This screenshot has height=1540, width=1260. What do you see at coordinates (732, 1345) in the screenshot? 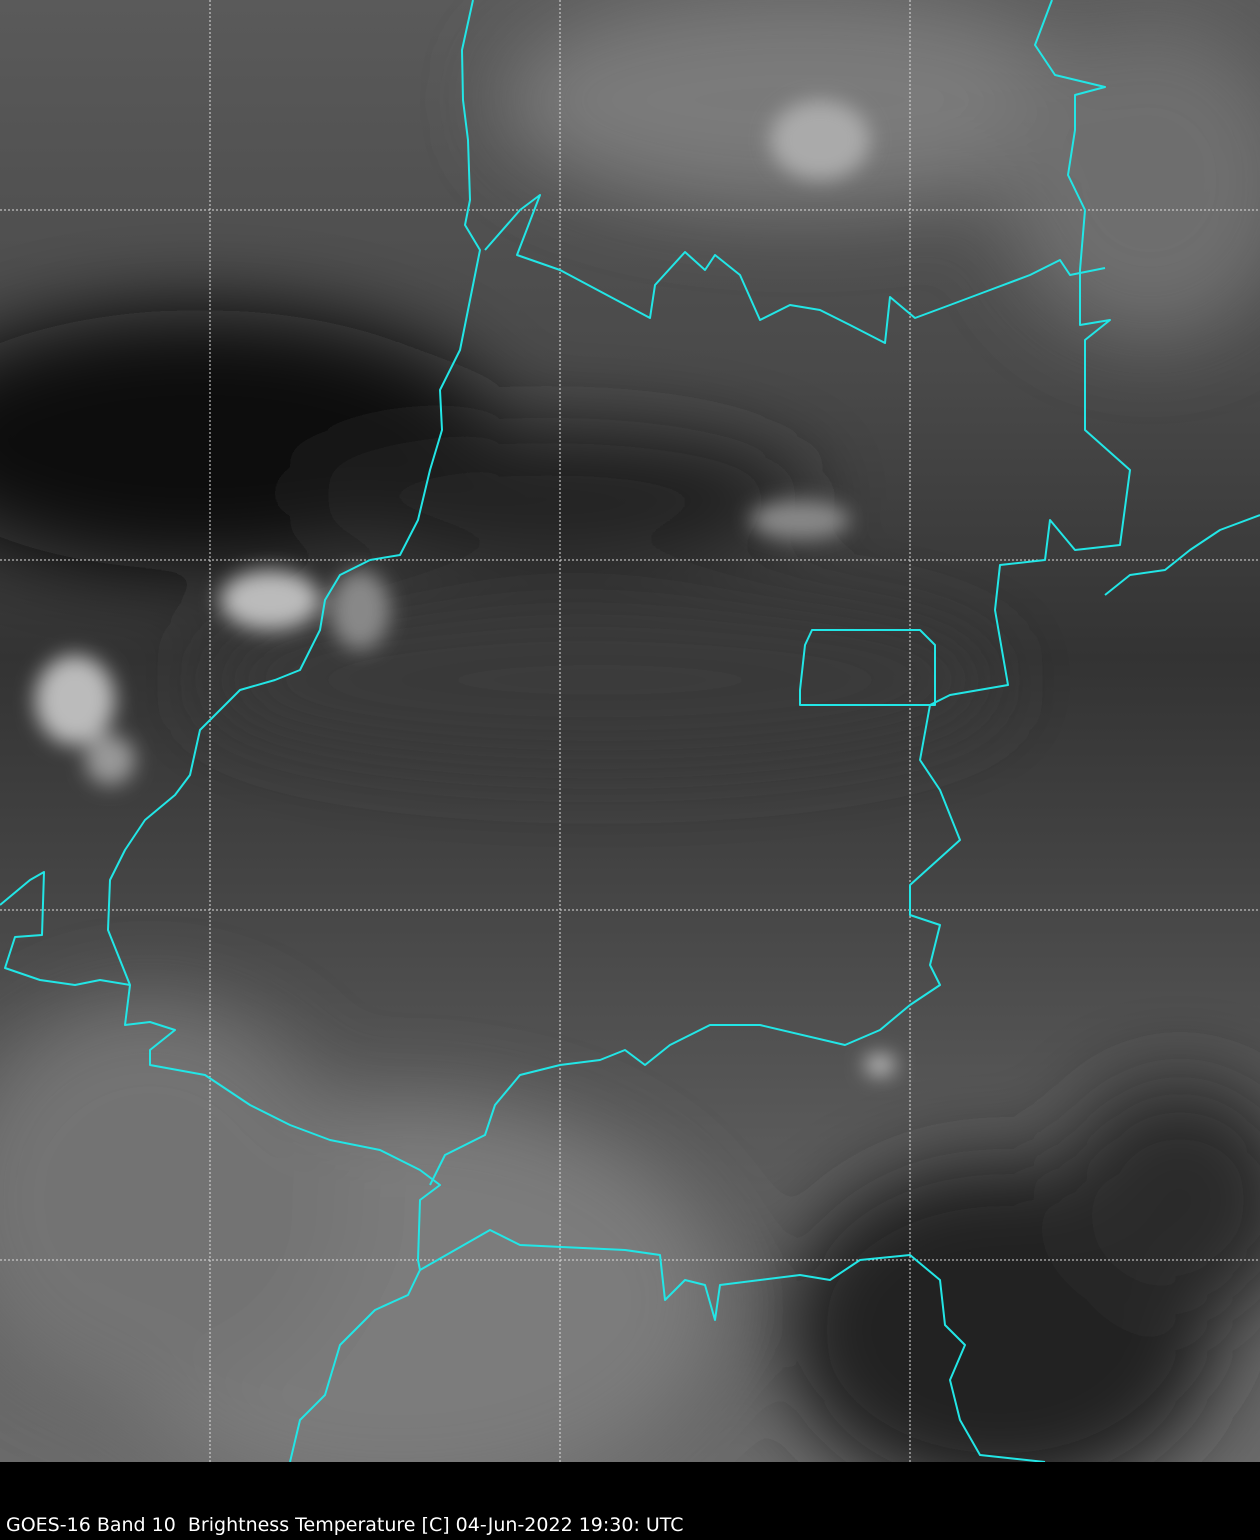
I see `boundary-south` at bounding box center [732, 1345].